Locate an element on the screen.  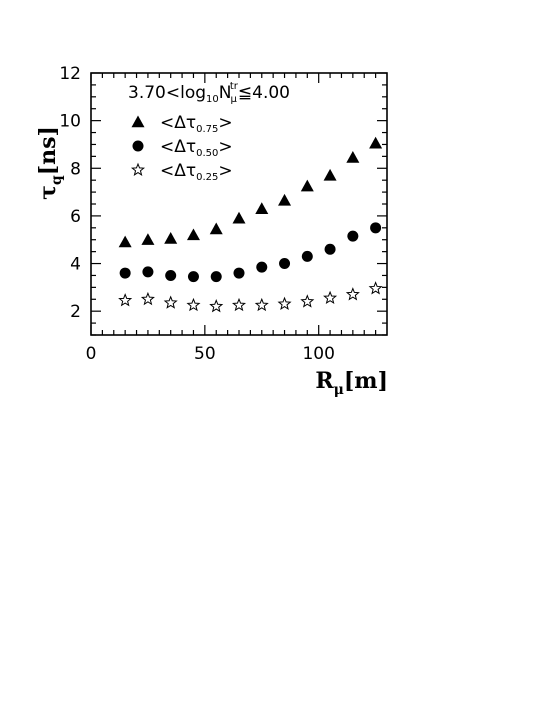
series-star is located at coordinates (250, 297).